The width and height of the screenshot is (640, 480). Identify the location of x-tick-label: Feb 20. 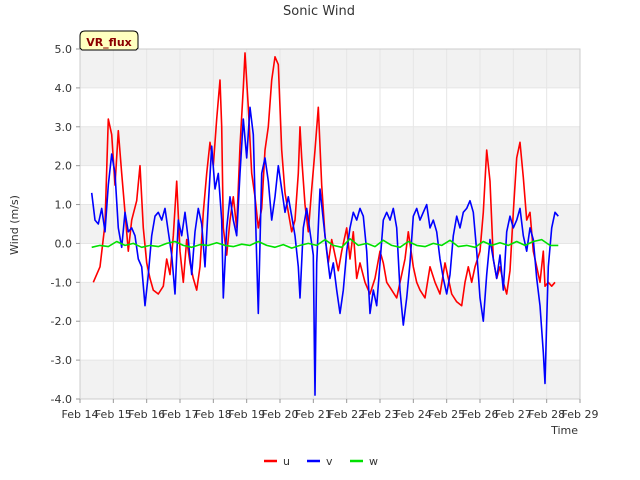
(280, 414).